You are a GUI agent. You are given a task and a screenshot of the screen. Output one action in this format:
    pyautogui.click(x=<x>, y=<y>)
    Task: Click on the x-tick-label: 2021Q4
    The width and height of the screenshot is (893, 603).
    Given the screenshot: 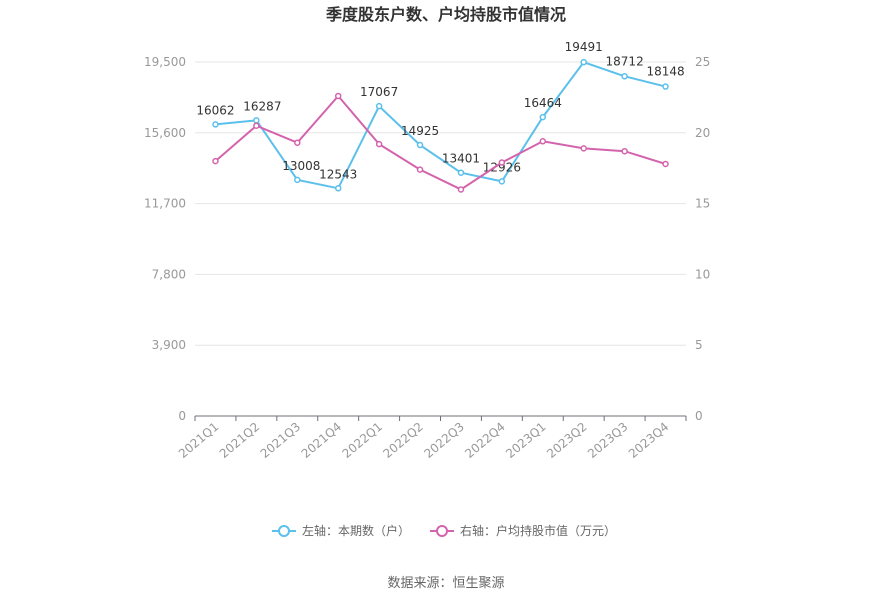 What is the action you would take?
    pyautogui.click(x=321, y=440)
    